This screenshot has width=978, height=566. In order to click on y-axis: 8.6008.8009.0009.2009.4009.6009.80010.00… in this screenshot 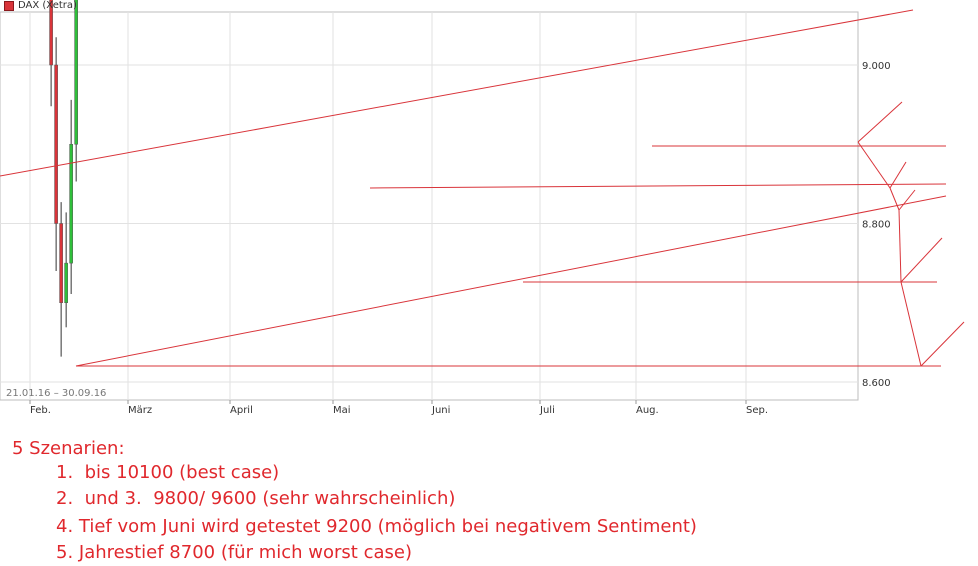, I will do `click(876, 225)`.